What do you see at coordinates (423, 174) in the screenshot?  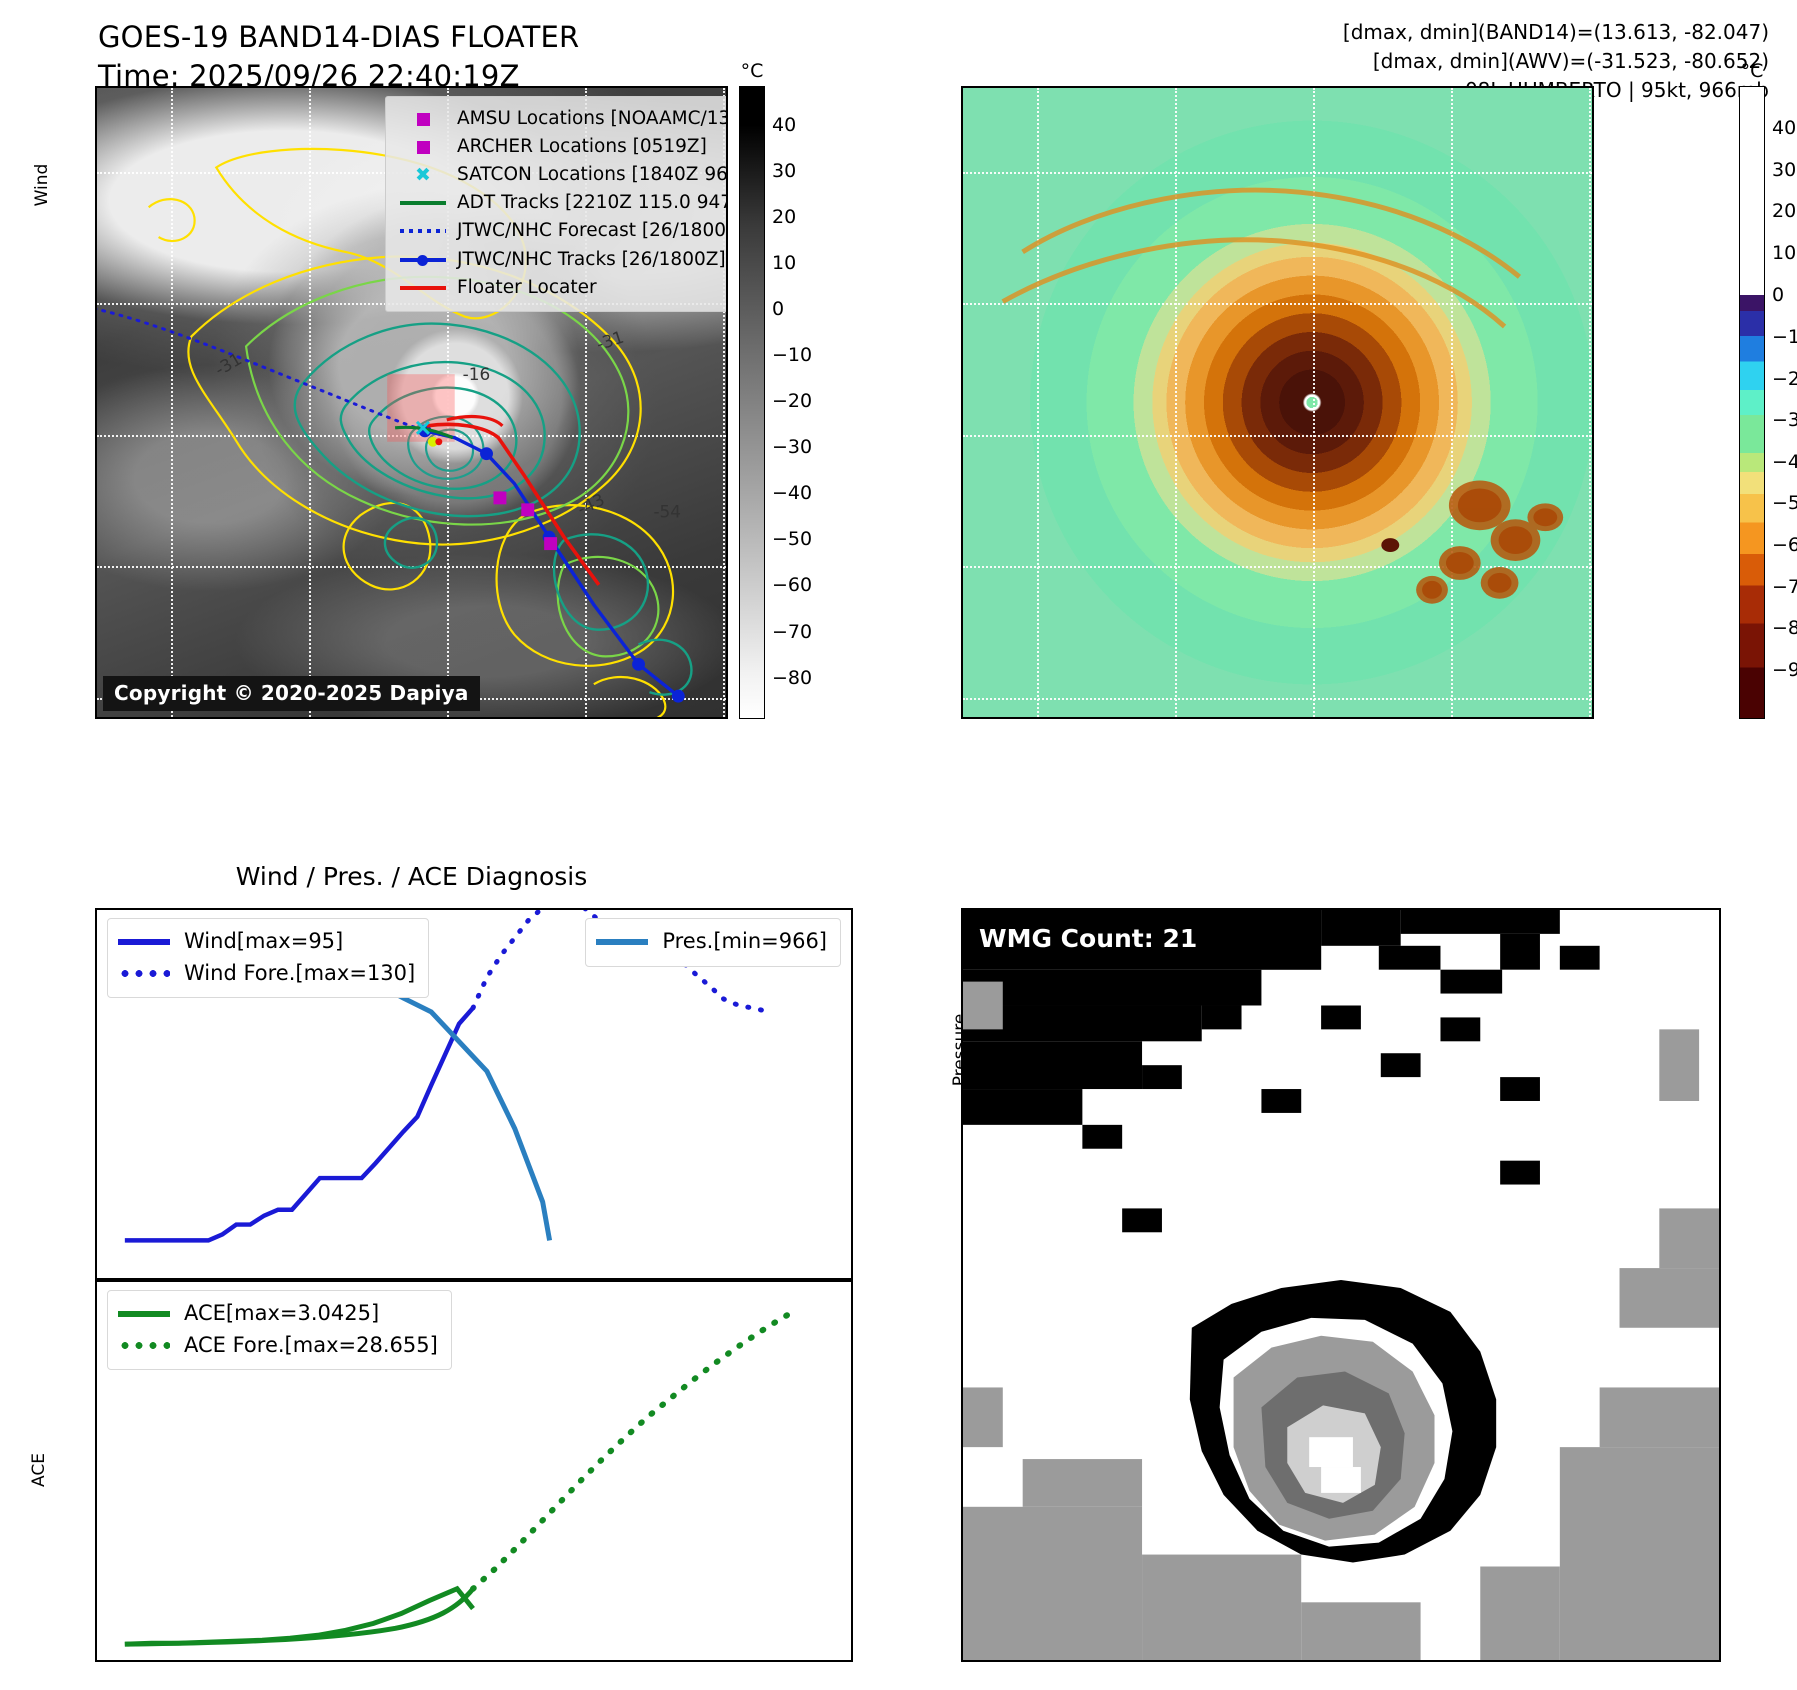 I see `x-marker-icon: ✖` at bounding box center [423, 174].